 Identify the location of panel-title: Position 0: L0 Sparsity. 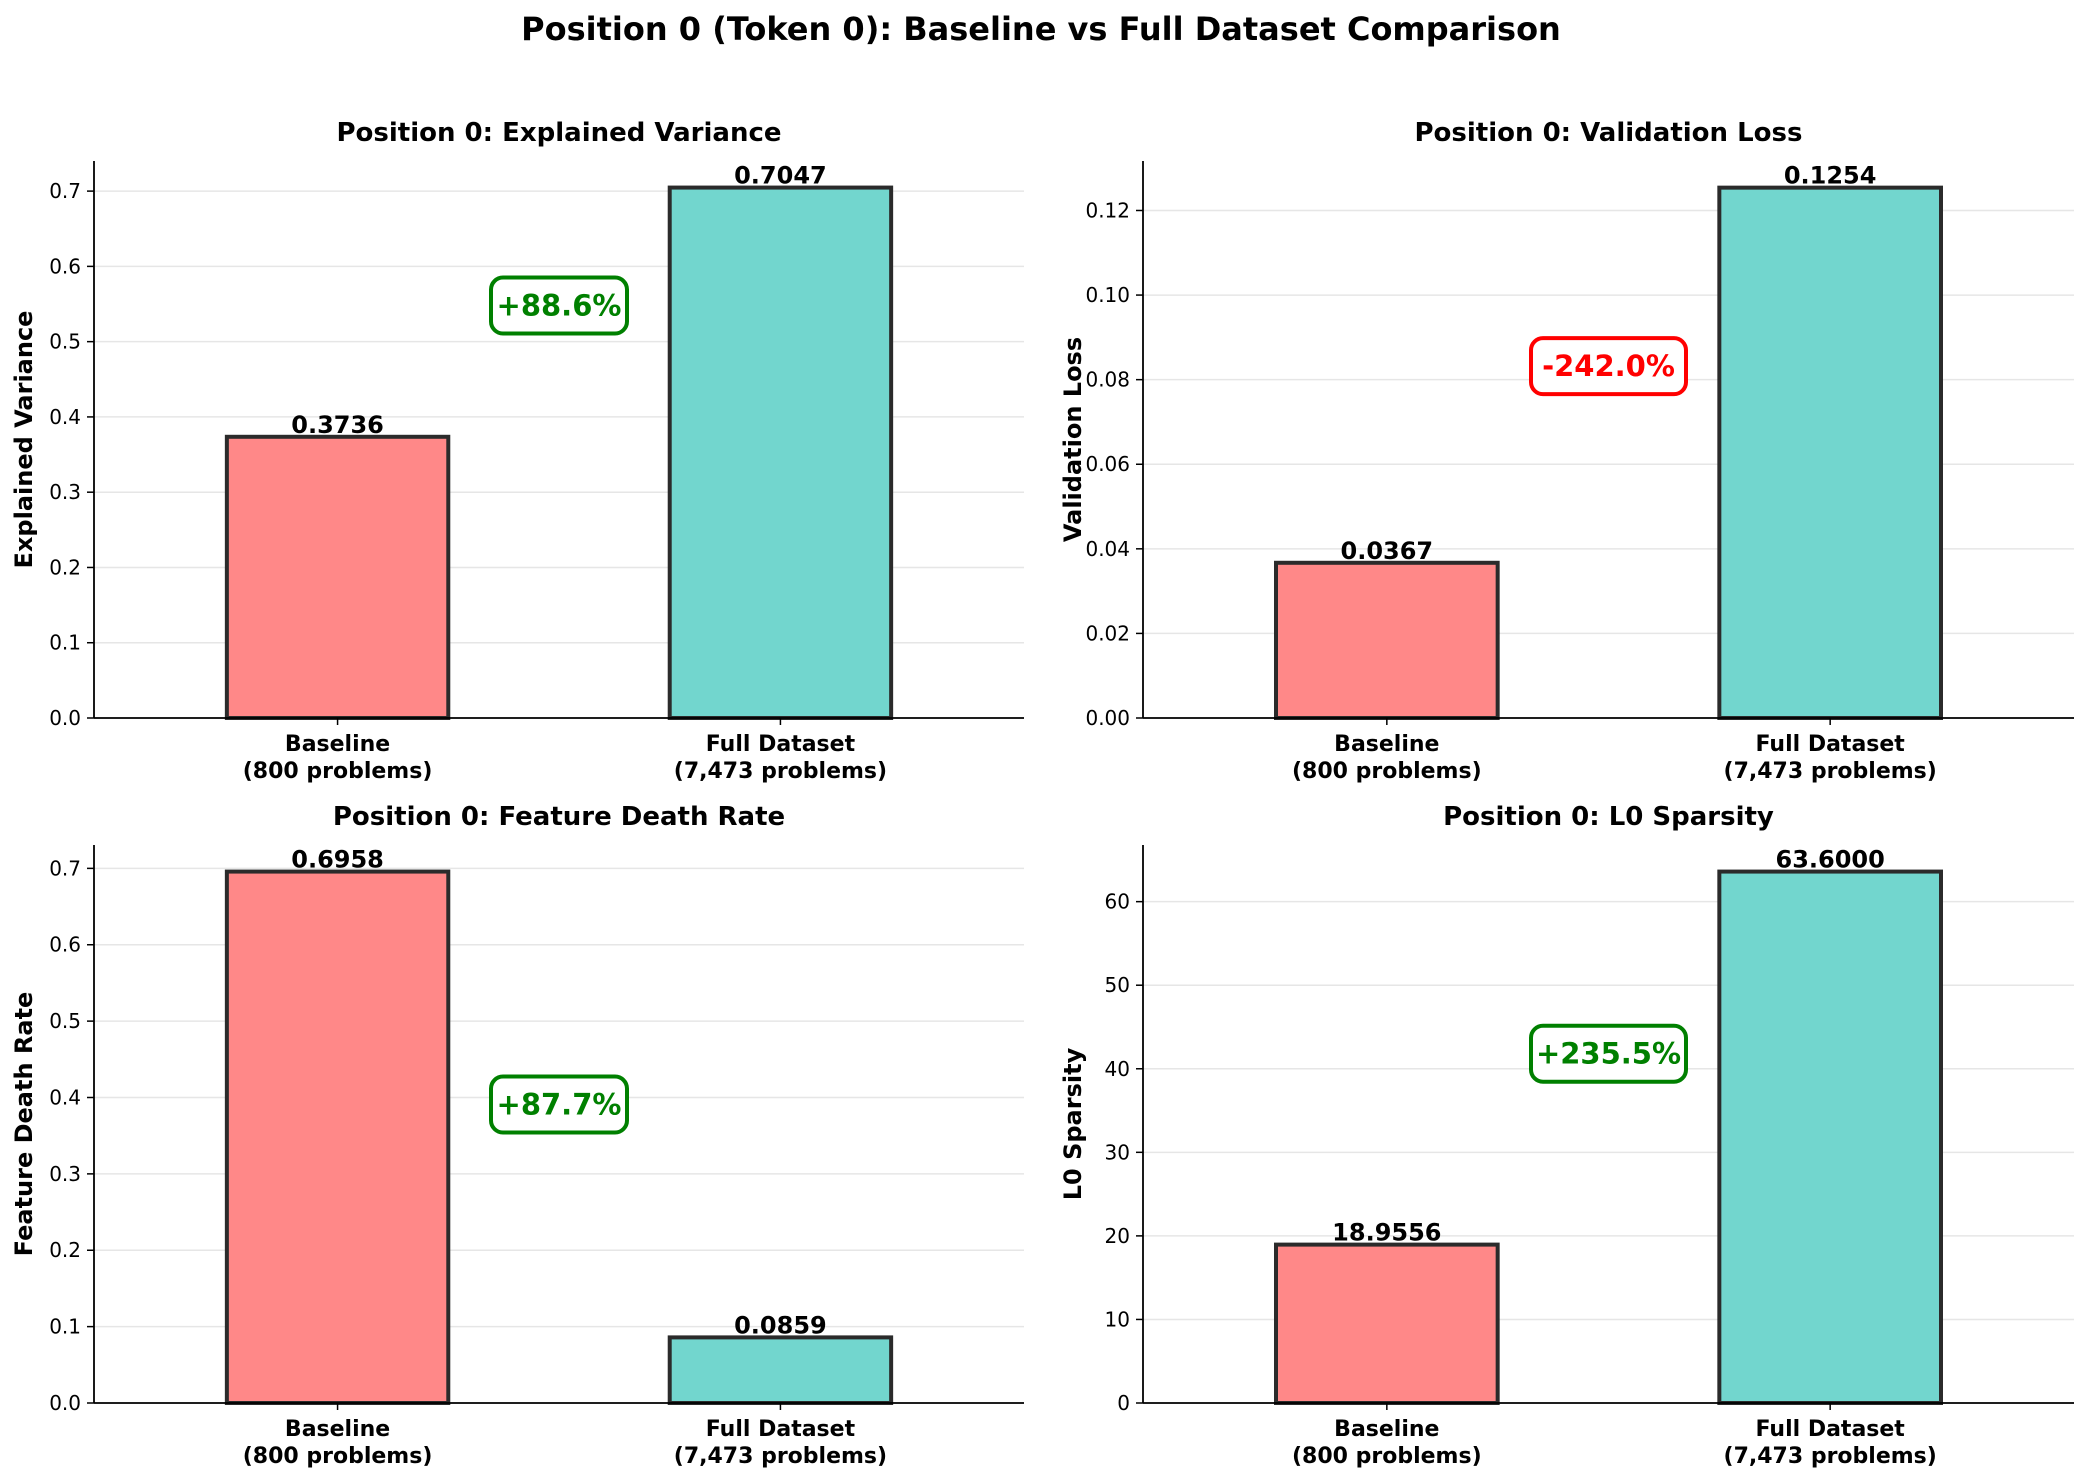
(1608, 817).